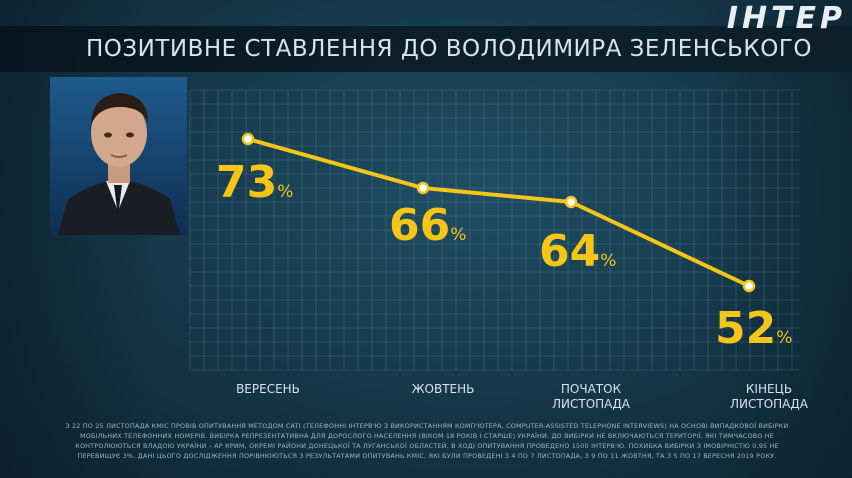  I want to click on title-bar, so click(426, 49).